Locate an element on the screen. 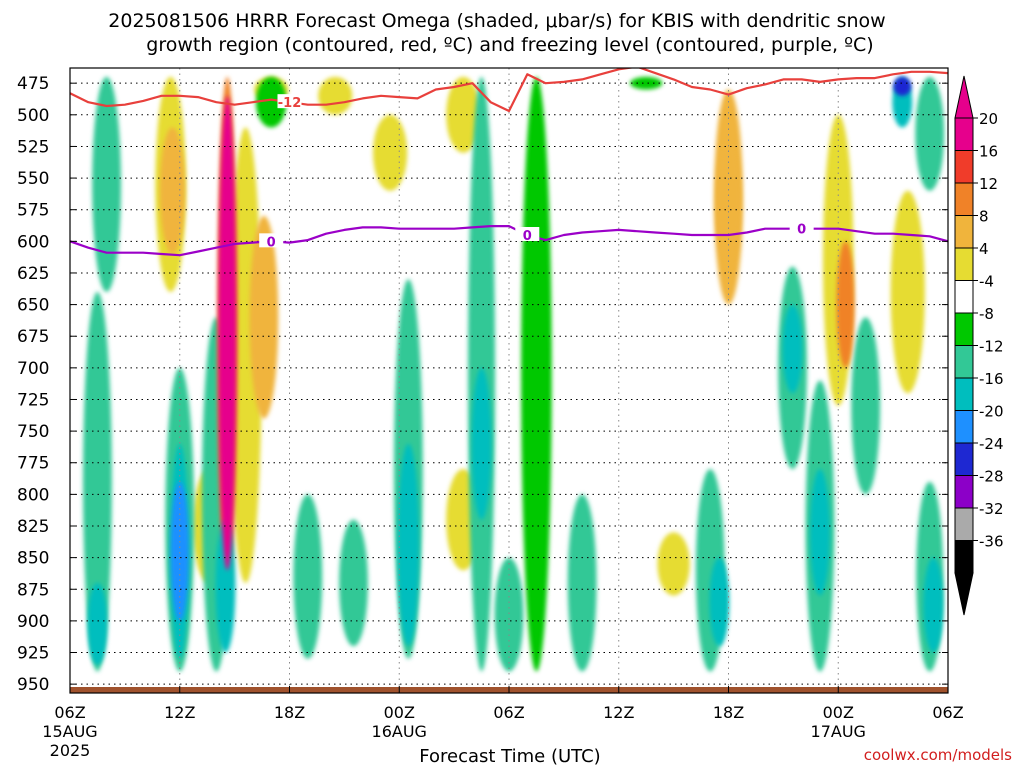 The height and width of the screenshot is (772, 1024). x-tick-year-label: 2025 is located at coordinates (70, 750).